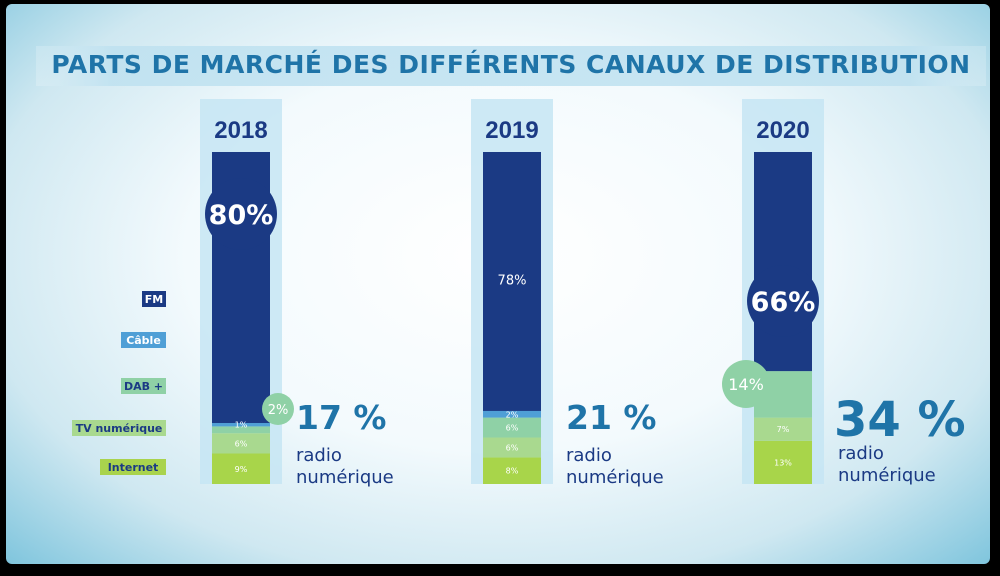 This screenshot has width=1000, height=576. What do you see at coordinates (783, 262) in the screenshot?
I see `bar-segment-fm-2020` at bounding box center [783, 262].